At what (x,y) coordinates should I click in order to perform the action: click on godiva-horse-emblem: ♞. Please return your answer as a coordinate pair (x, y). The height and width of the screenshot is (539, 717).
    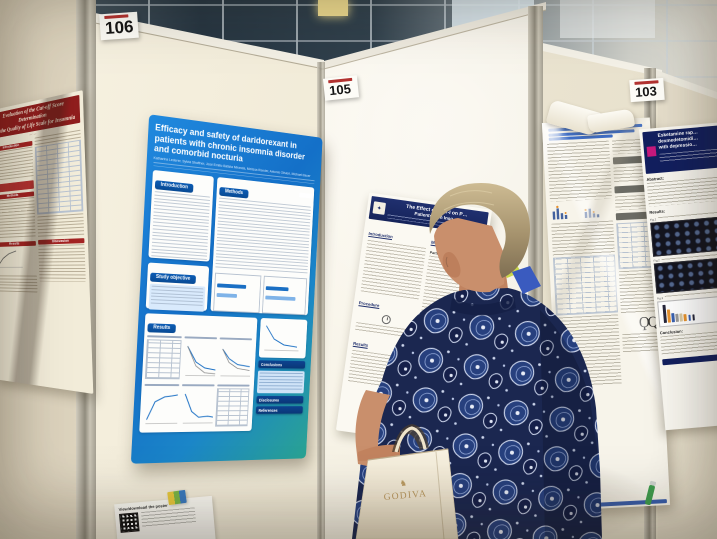
    Looking at the image, I should click on (403, 483).